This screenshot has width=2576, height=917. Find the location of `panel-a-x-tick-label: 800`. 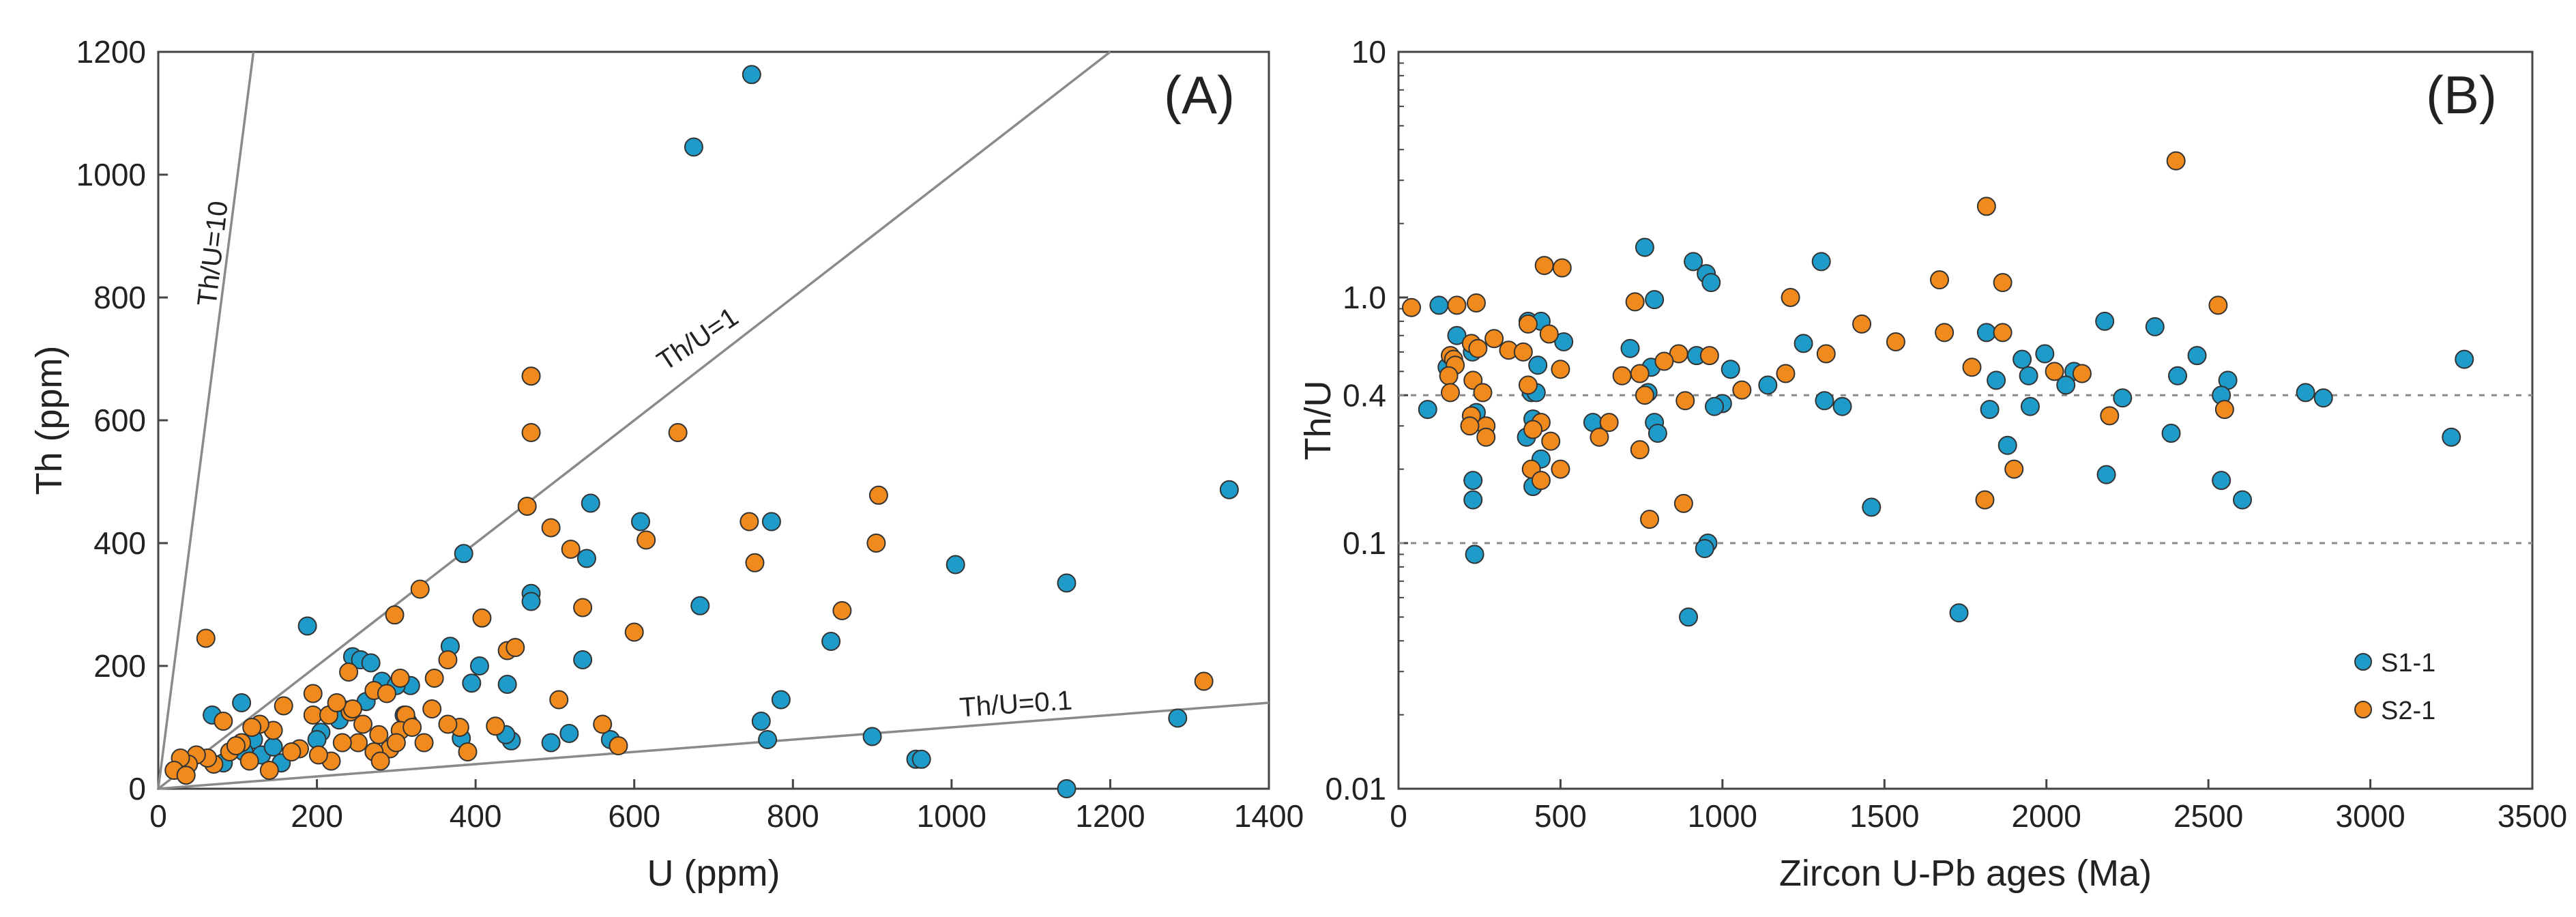

panel-a-x-tick-label: 800 is located at coordinates (793, 816).